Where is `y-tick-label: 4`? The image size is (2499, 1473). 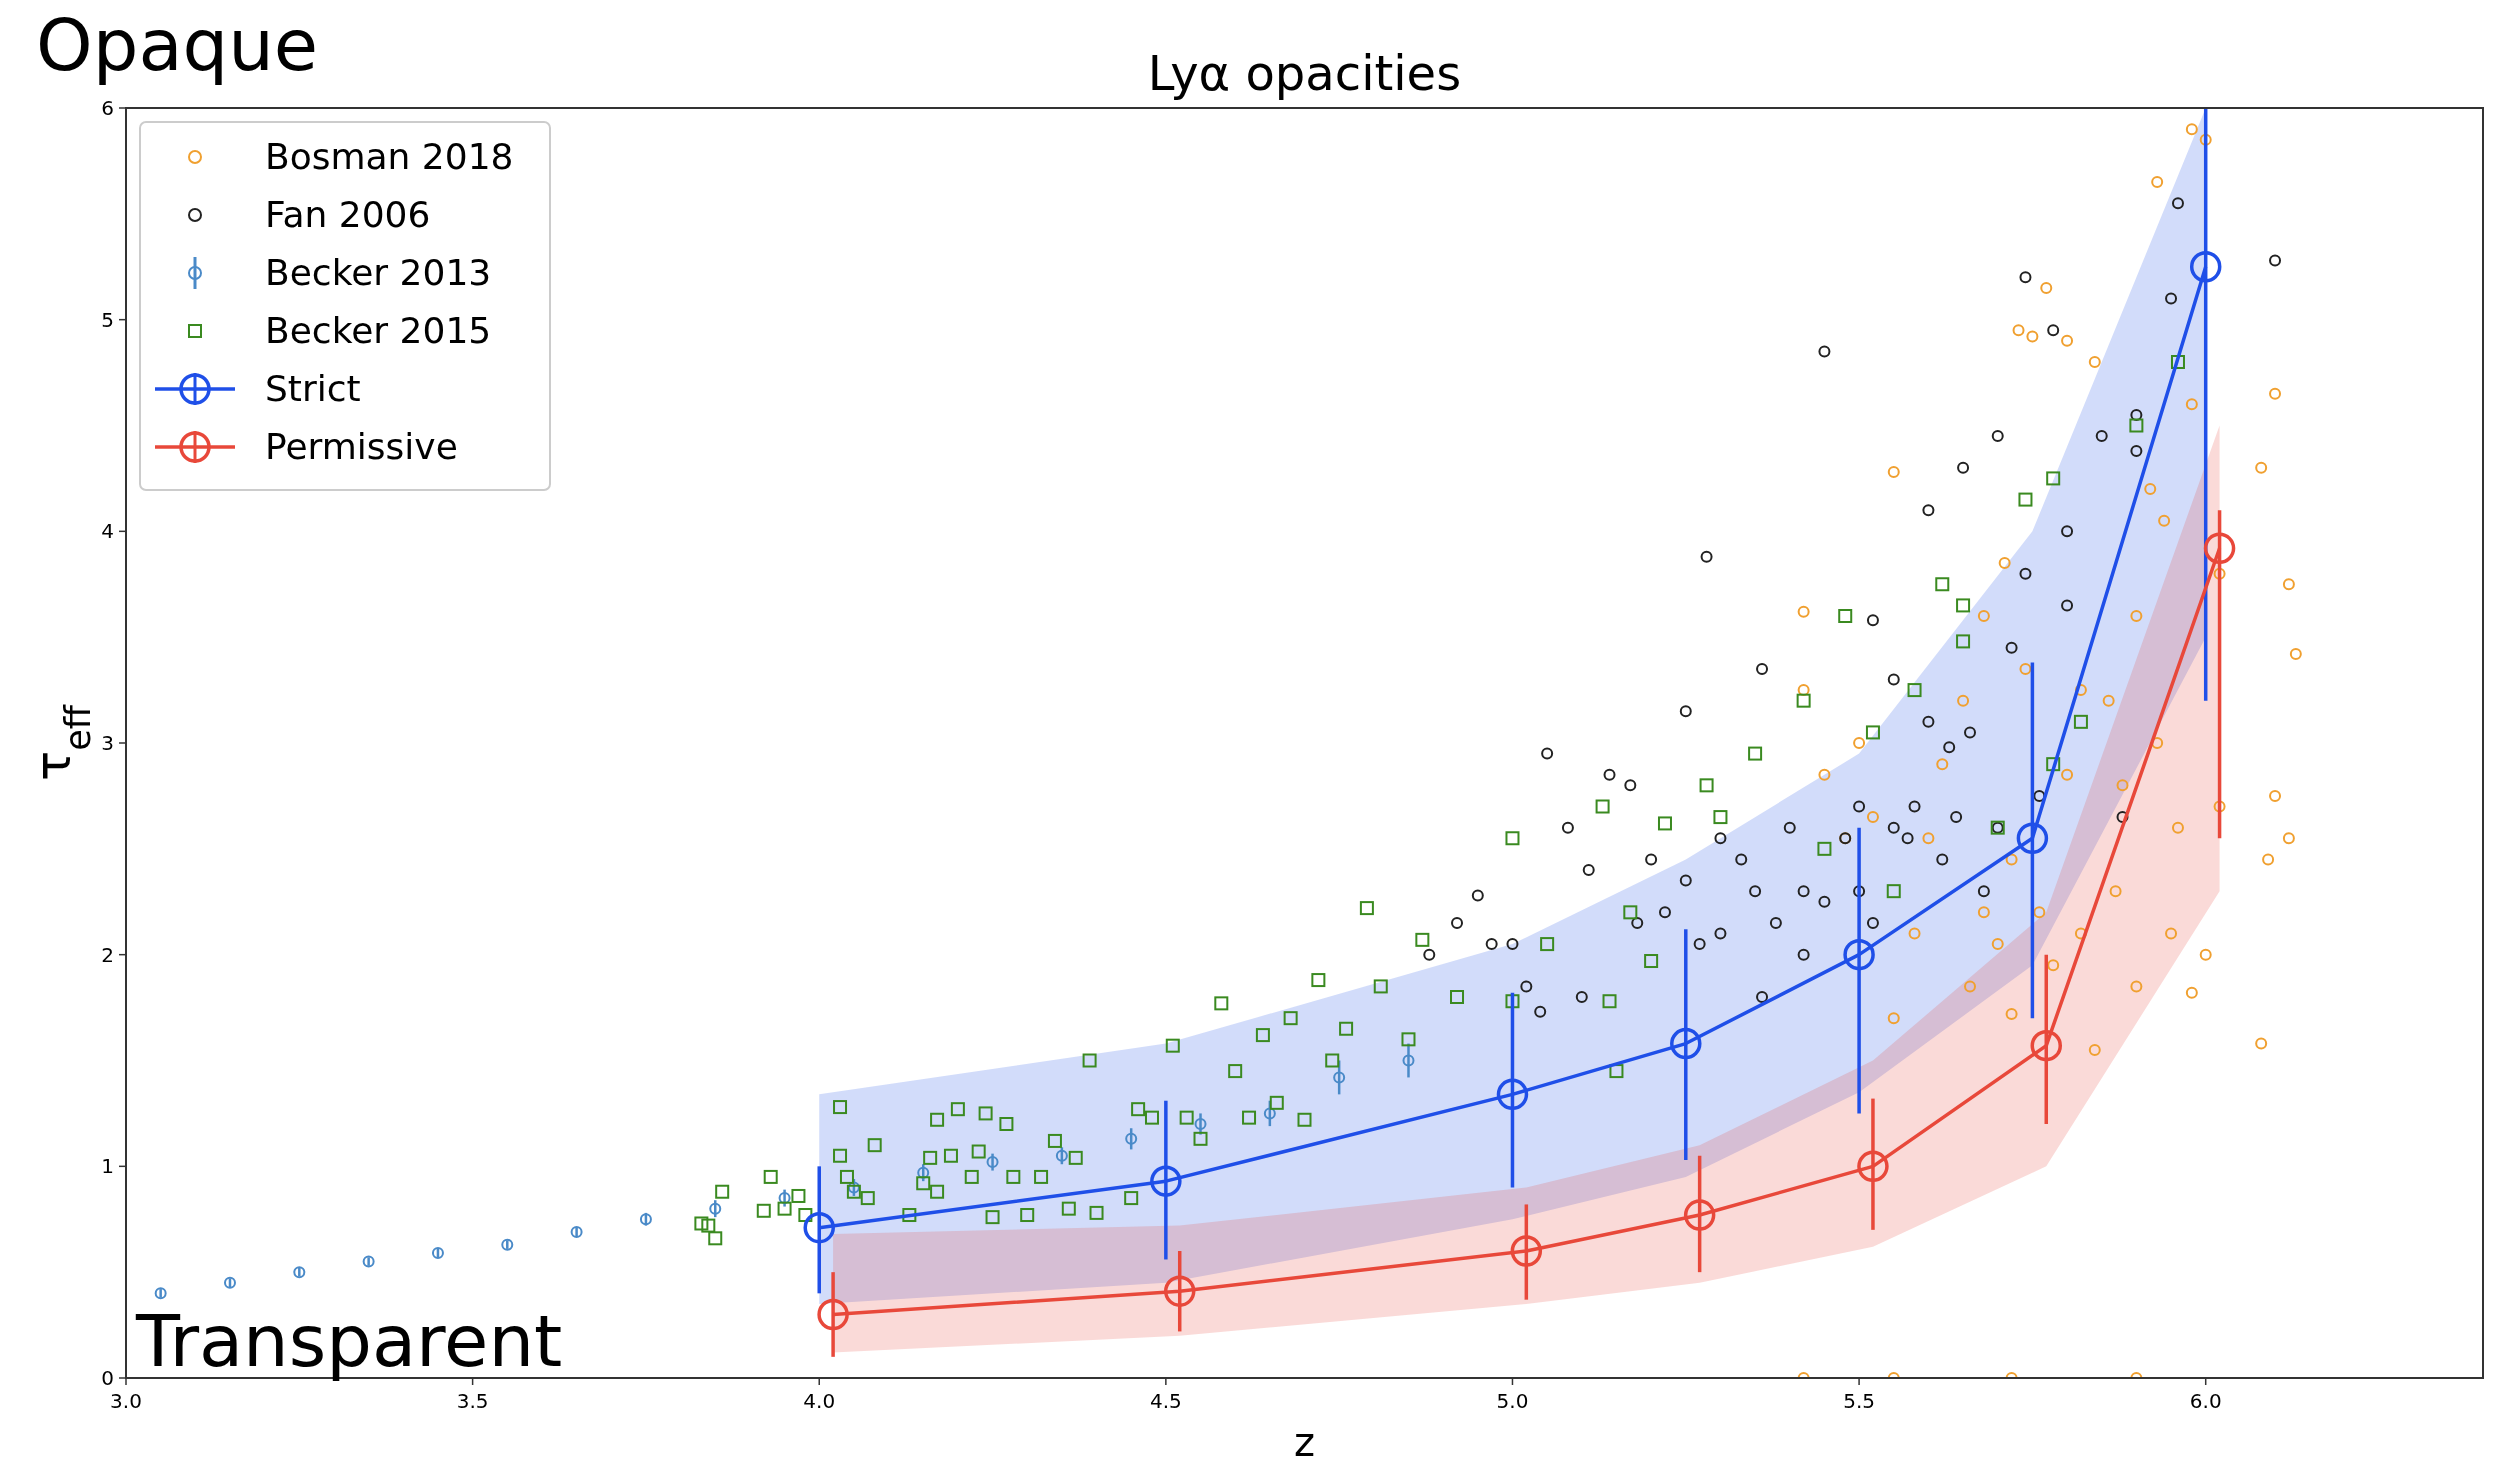 y-tick-label: 4 is located at coordinates (107, 531).